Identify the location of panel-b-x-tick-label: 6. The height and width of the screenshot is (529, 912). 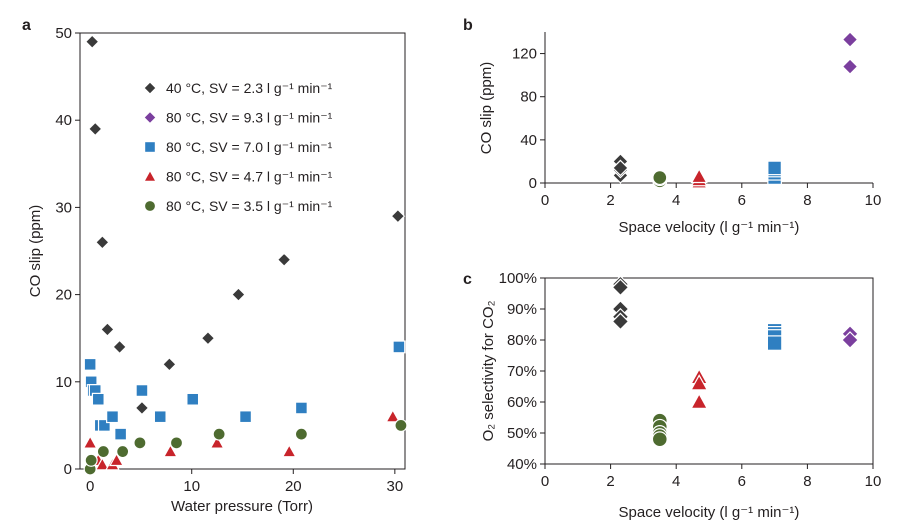
(742, 200).